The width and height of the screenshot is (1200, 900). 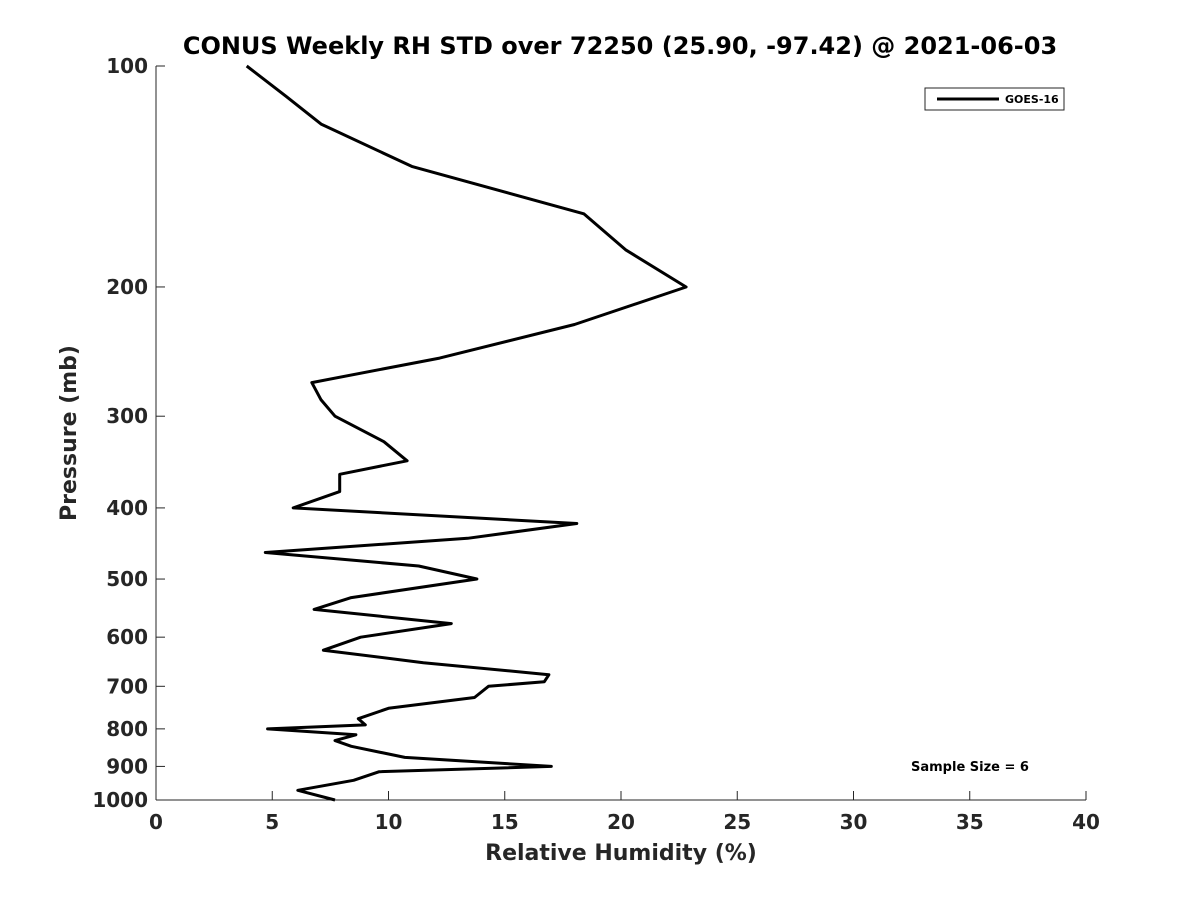 I want to click on x-tick-label: 5, so click(x=272, y=822).